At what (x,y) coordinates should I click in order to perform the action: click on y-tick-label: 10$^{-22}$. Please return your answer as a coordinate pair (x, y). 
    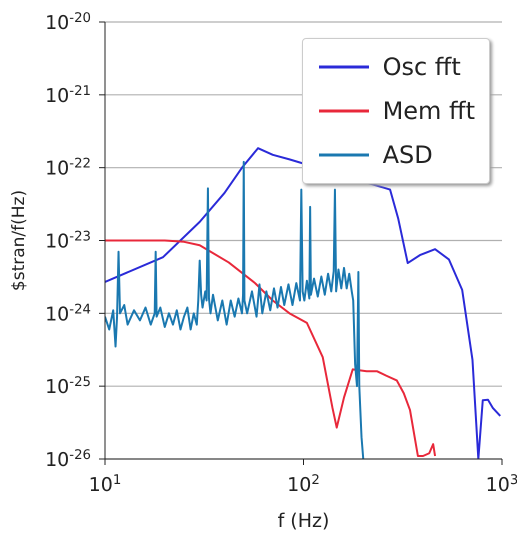
    Looking at the image, I should click on (68, 168).